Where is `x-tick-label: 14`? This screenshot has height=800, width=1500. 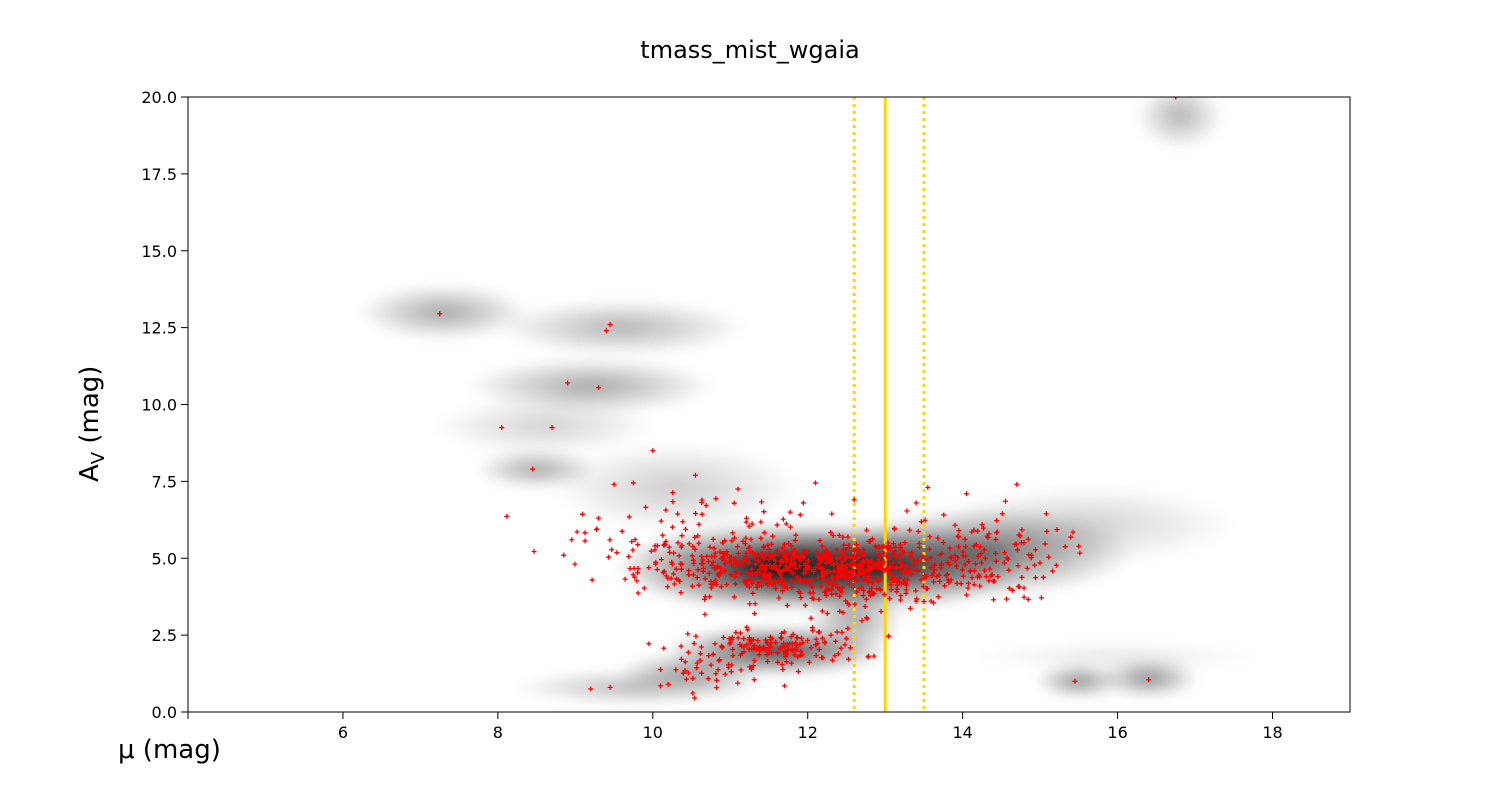
x-tick-label: 14 is located at coordinates (962, 732).